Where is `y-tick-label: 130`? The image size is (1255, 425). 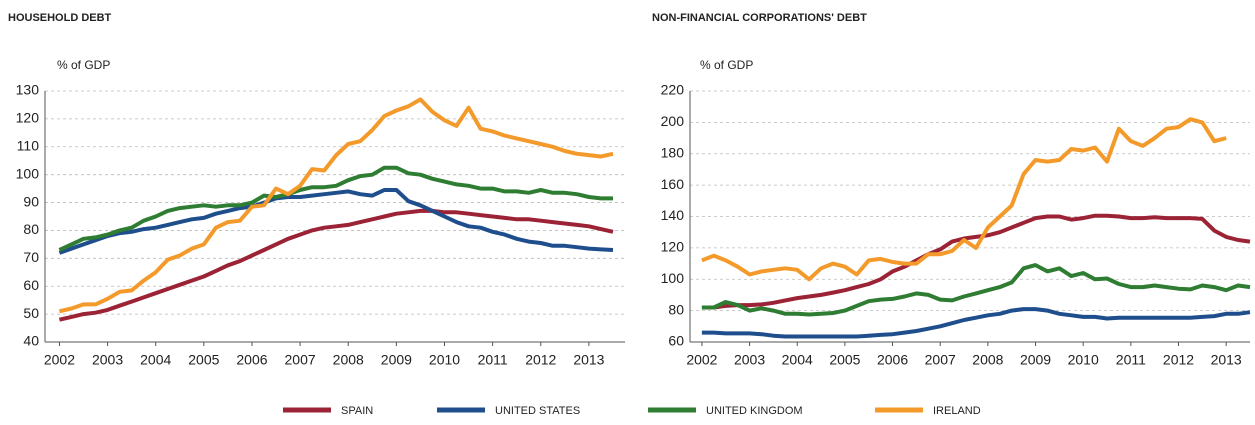 y-tick-label: 130 is located at coordinates (28, 90).